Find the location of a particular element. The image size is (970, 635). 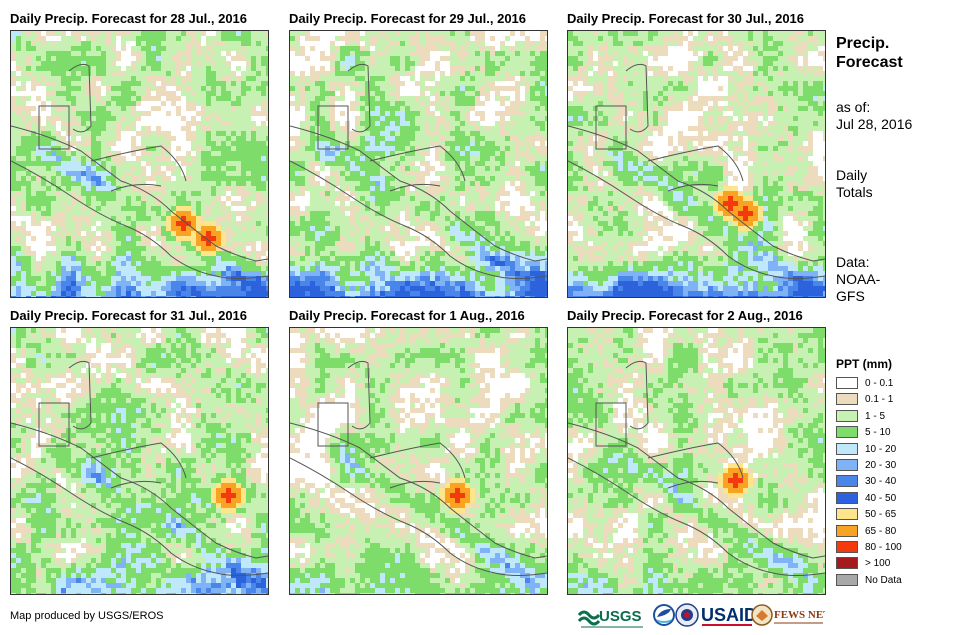

usaid-seal is located at coordinates (687, 615).